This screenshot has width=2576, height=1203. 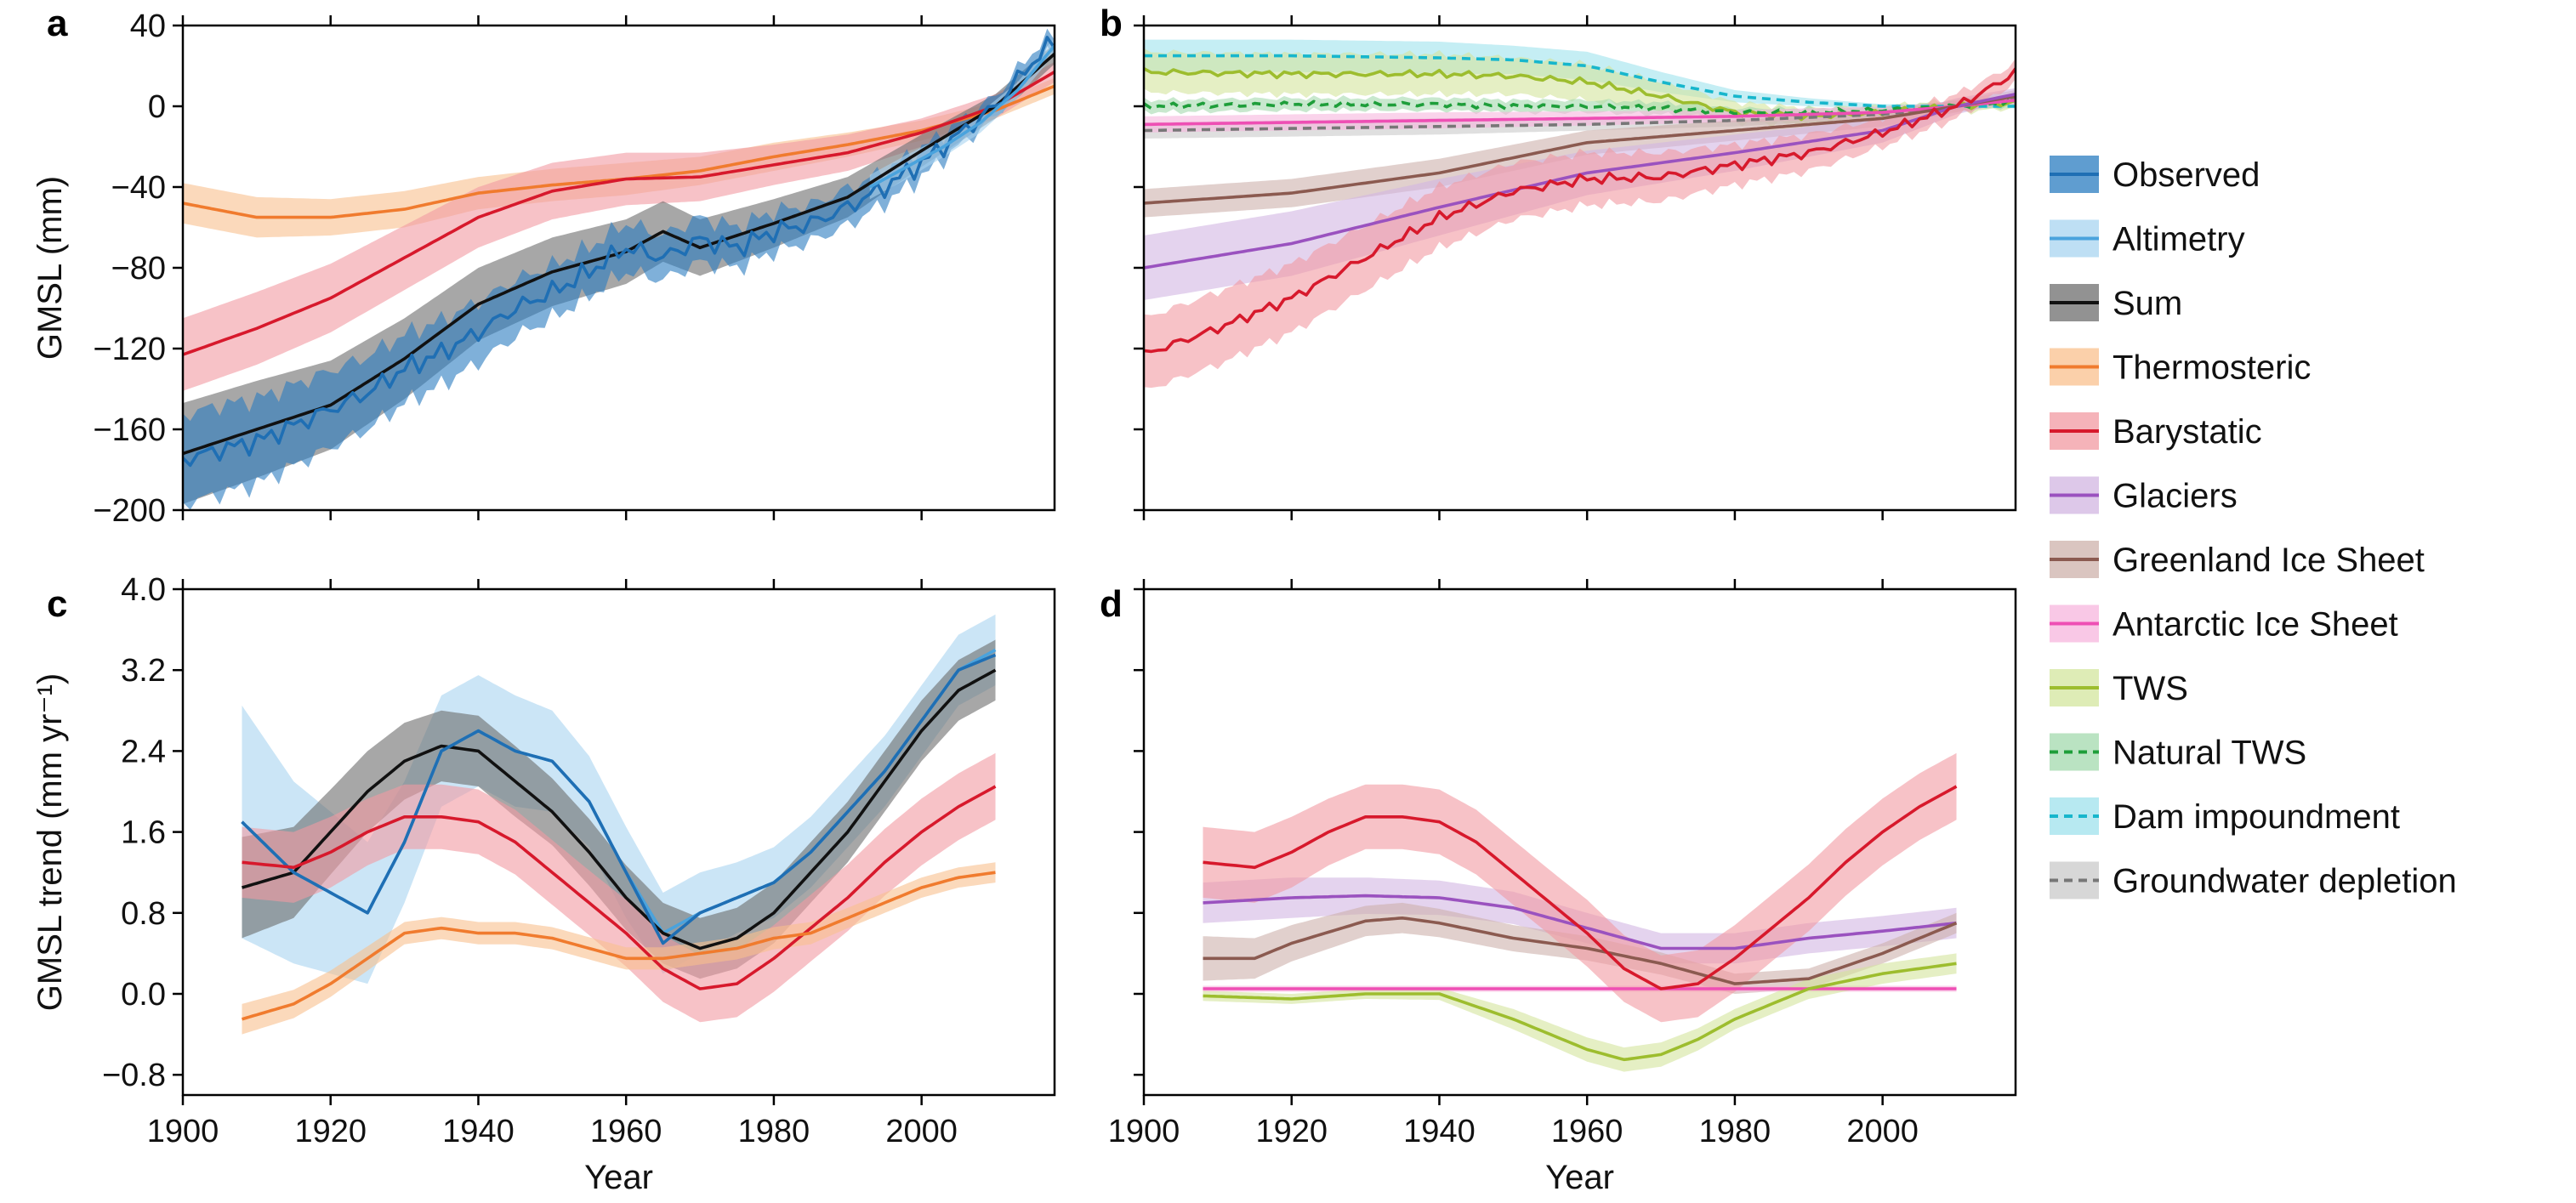 I want to click on legend-item-dam: Dam impoundment, so click(x=2225, y=816).